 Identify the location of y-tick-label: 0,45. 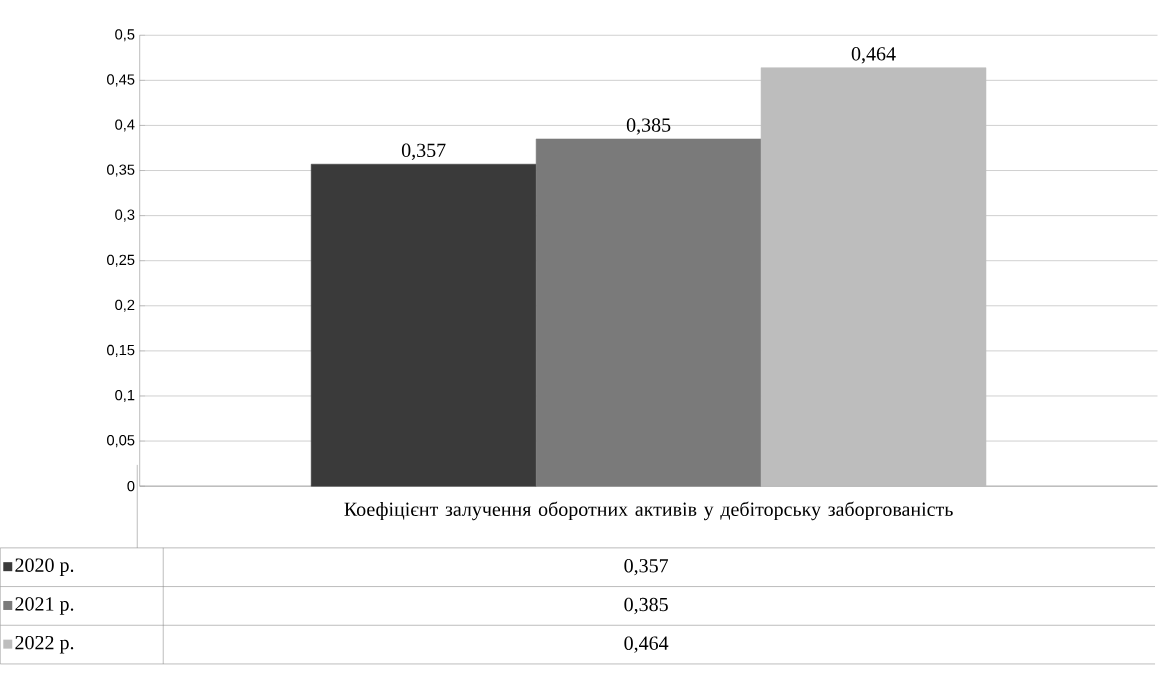
(121, 80).